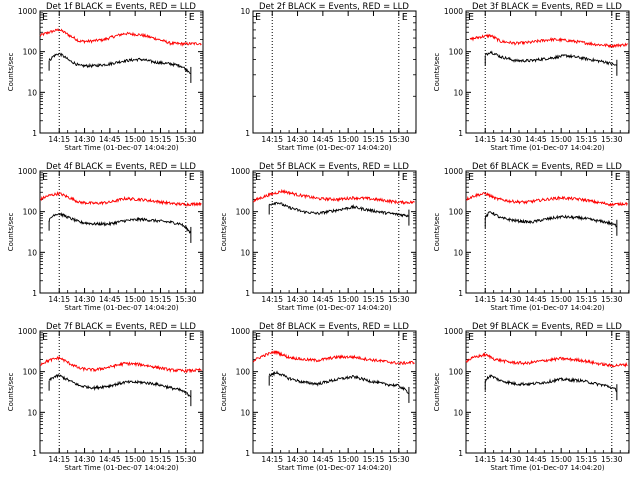 The image size is (640, 480). Describe the element at coordinates (121, 167) in the screenshot. I see `panel-title: Det 4f BLACK = Events, RED = LLD` at that location.